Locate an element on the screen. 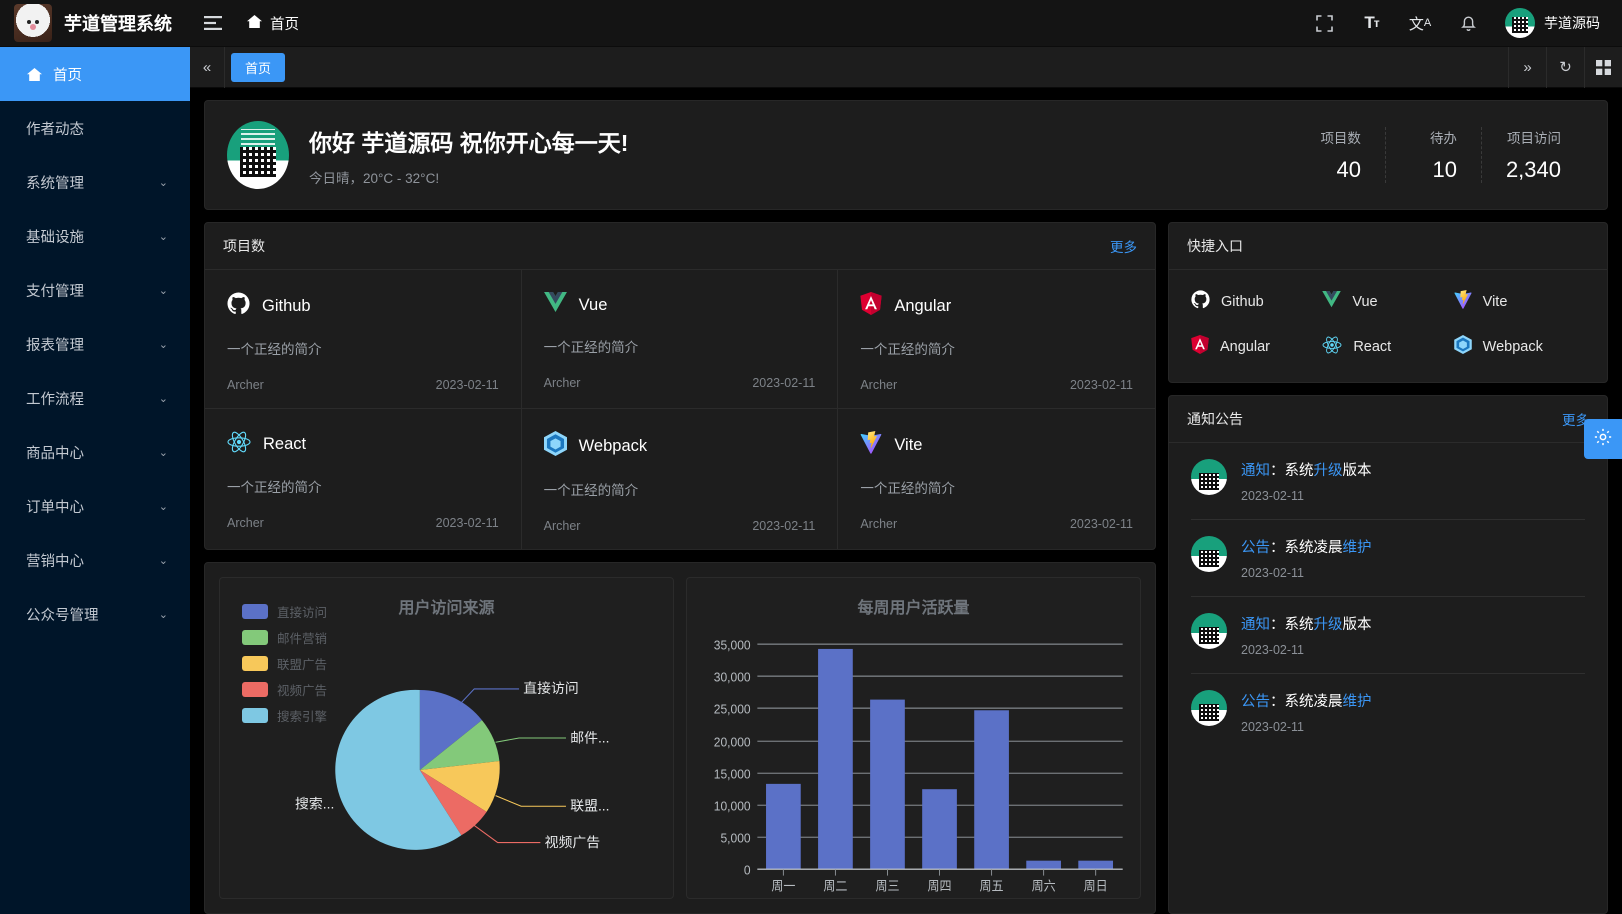 This screenshot has height=914, width=1622. hamburger-glyph is located at coordinates (213, 23).